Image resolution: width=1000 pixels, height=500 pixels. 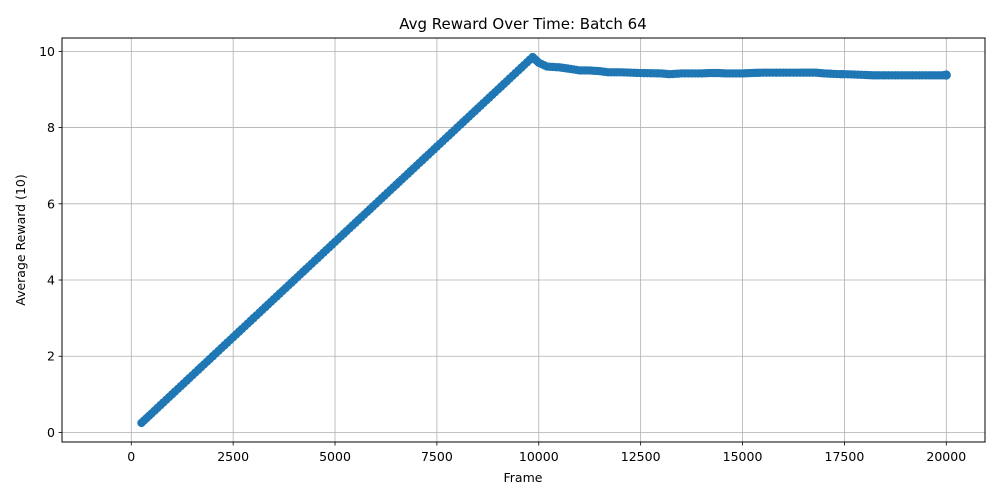 I want to click on x-tick-label: 2500, so click(x=233, y=456).